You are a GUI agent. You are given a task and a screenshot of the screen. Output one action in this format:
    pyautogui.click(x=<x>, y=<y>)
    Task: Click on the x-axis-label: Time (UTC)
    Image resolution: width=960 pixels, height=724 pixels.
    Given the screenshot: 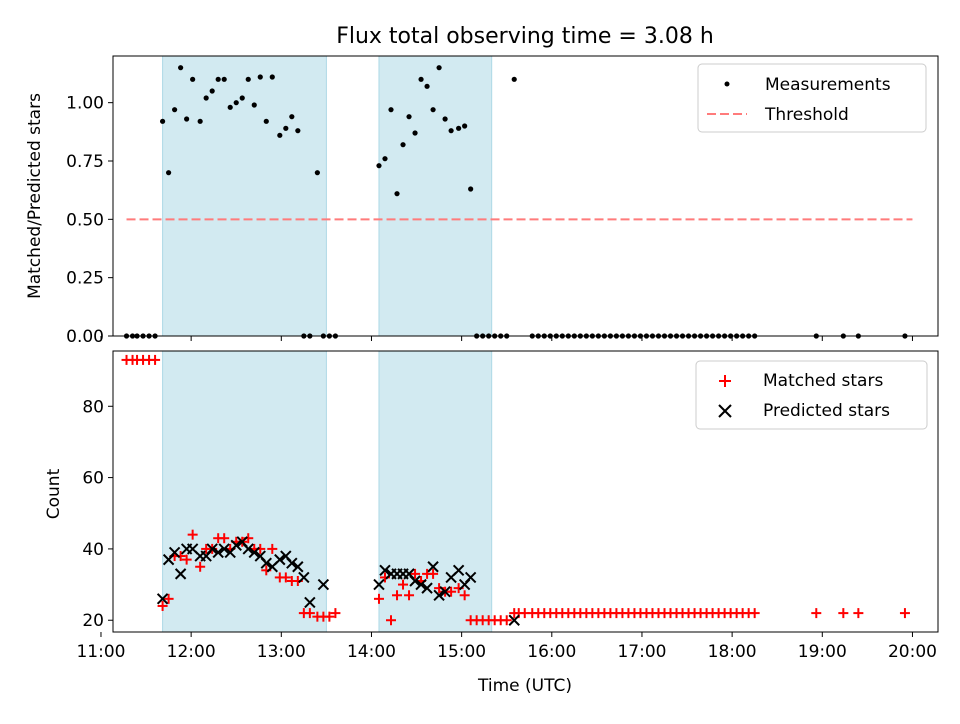 What is the action you would take?
    pyautogui.click(x=524, y=686)
    